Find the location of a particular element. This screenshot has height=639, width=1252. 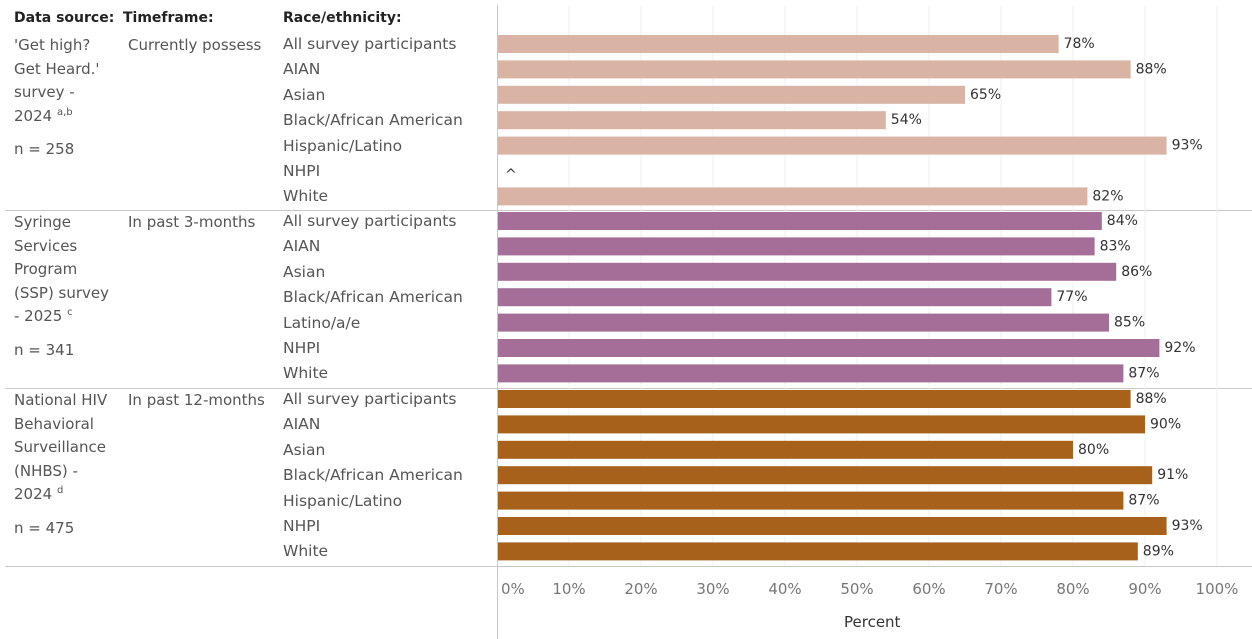

data-label: 65% is located at coordinates (985, 95).